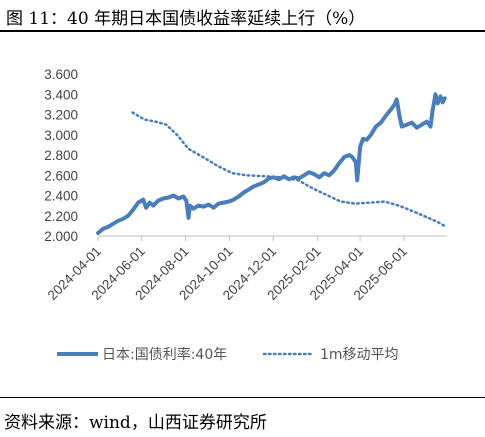 Image resolution: width=485 pixels, height=437 pixels. Describe the element at coordinates (228, 354) in the screenshot. I see `legend: 日本:国债利率:40年 1m移动平均` at that location.